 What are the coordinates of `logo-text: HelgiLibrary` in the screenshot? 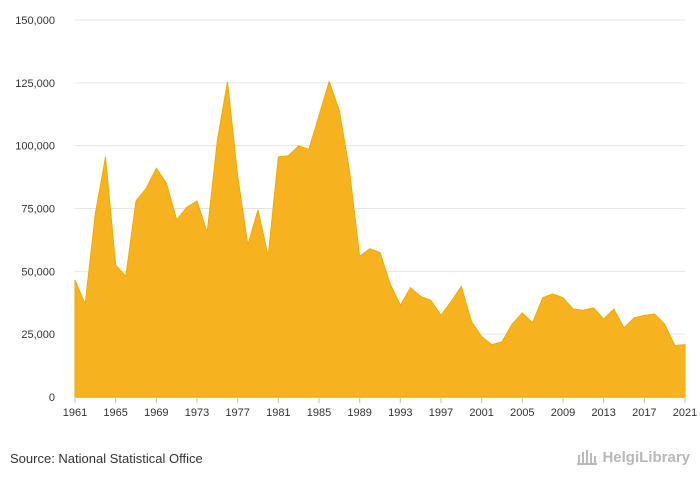 It's located at (646, 457).